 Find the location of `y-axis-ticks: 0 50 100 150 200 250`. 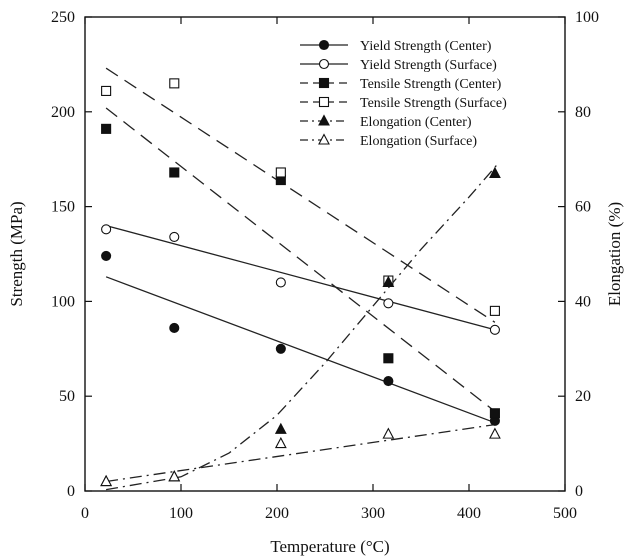

y-axis-ticks: 0 50 100 150 200 250 is located at coordinates (71, 254).